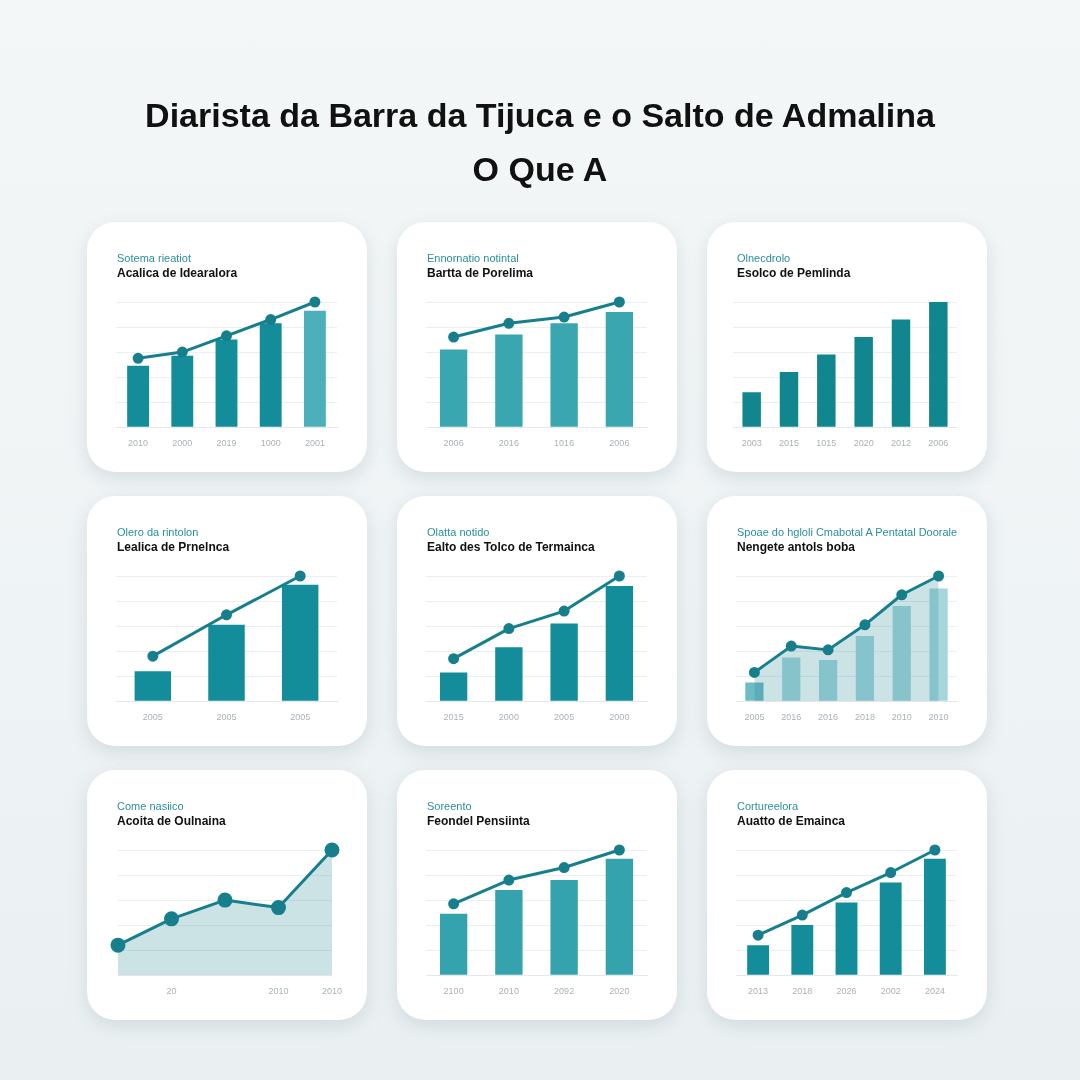  What do you see at coordinates (826, 443) in the screenshot?
I see `x-tick-label: 1015` at bounding box center [826, 443].